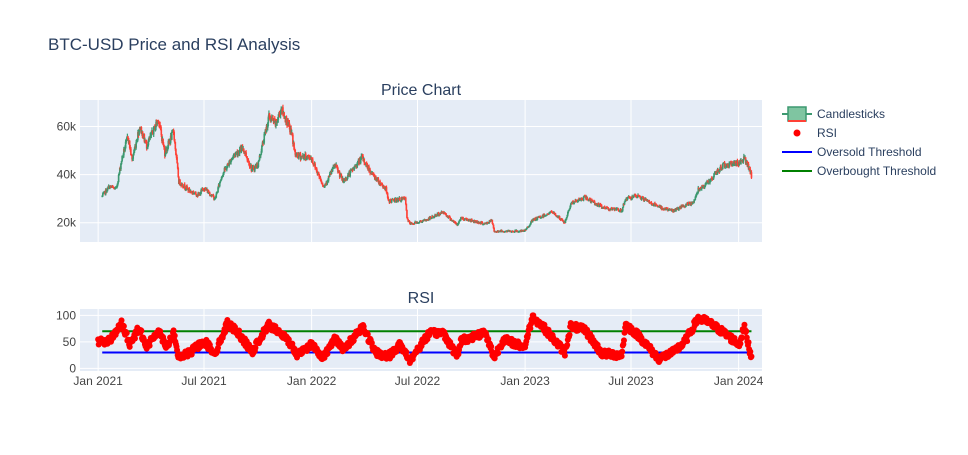  Describe the element at coordinates (421, 298) in the screenshot. I see `rsi-chart-title: RSI` at that location.